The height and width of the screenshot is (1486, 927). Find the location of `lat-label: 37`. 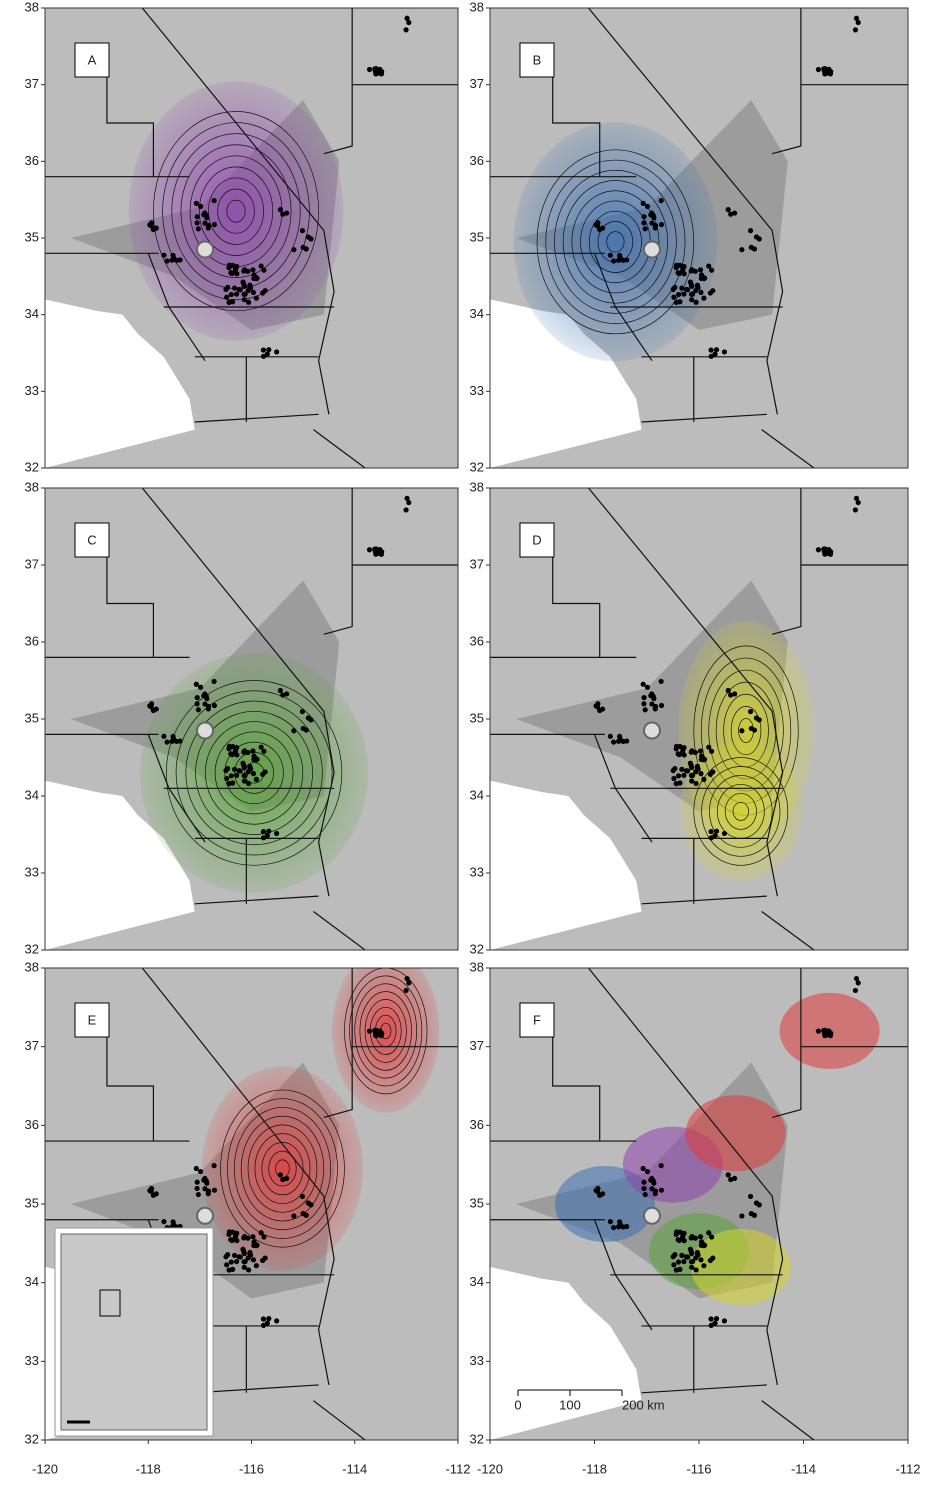

lat-label: 37 is located at coordinates (32, 1045).